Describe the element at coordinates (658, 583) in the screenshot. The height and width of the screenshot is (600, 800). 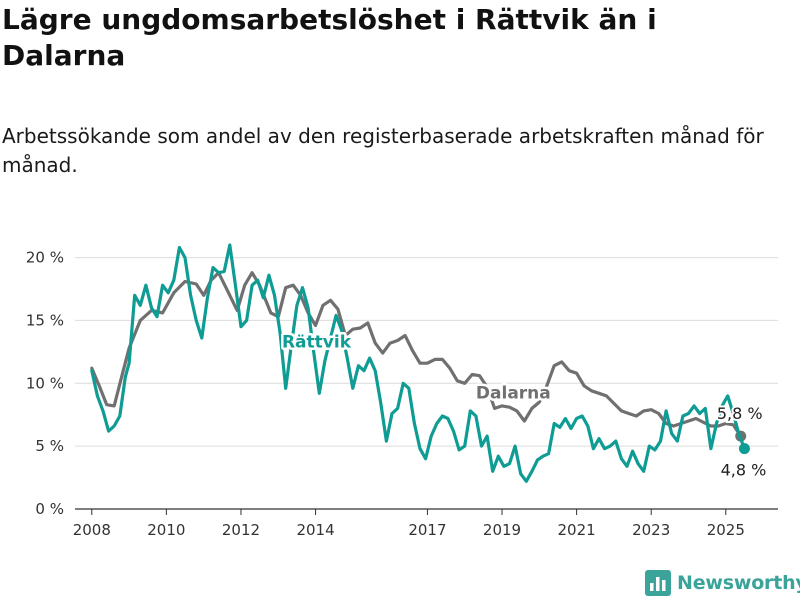
I see `bar-chart-icon` at that location.